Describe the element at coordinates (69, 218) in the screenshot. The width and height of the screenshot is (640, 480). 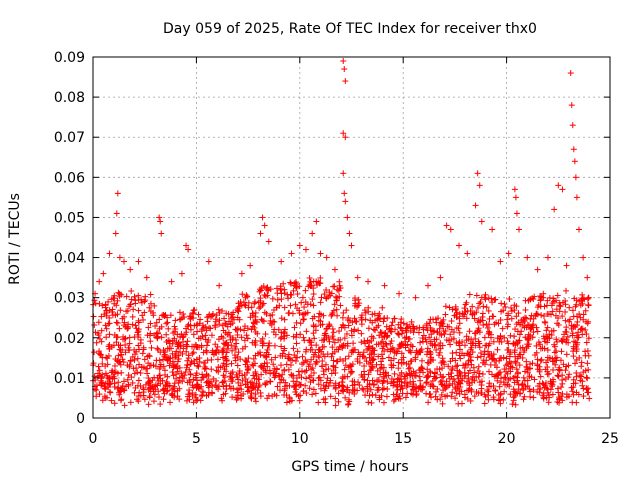
I see `y-tick-label: 0.05` at that location.